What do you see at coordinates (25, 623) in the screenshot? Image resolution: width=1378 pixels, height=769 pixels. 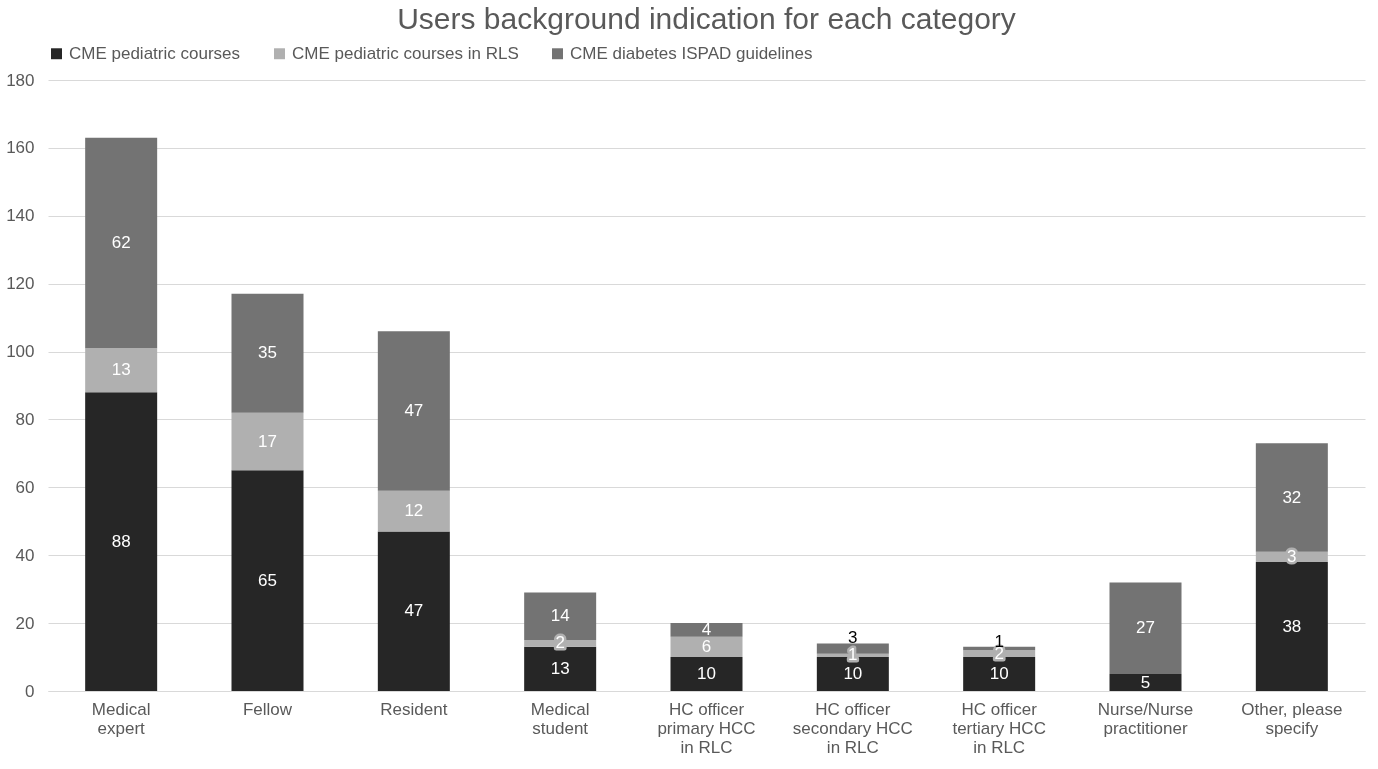 I see `y-tick-label: 20` at bounding box center [25, 623].